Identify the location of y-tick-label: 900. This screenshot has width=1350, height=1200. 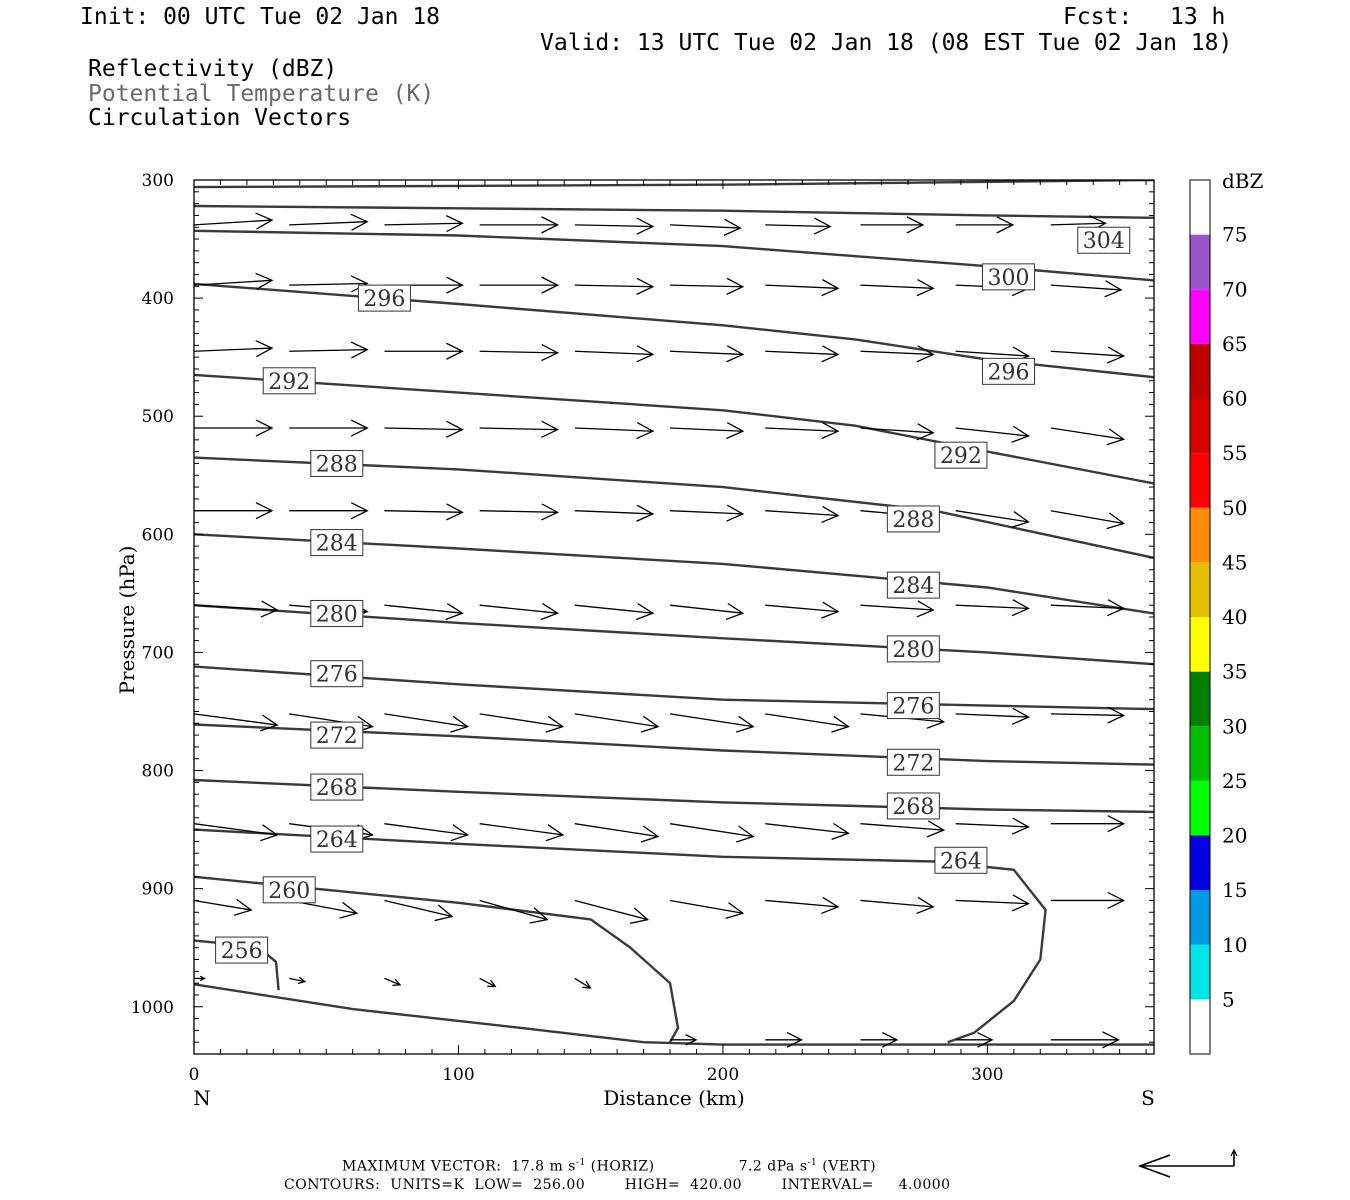
(158, 890).